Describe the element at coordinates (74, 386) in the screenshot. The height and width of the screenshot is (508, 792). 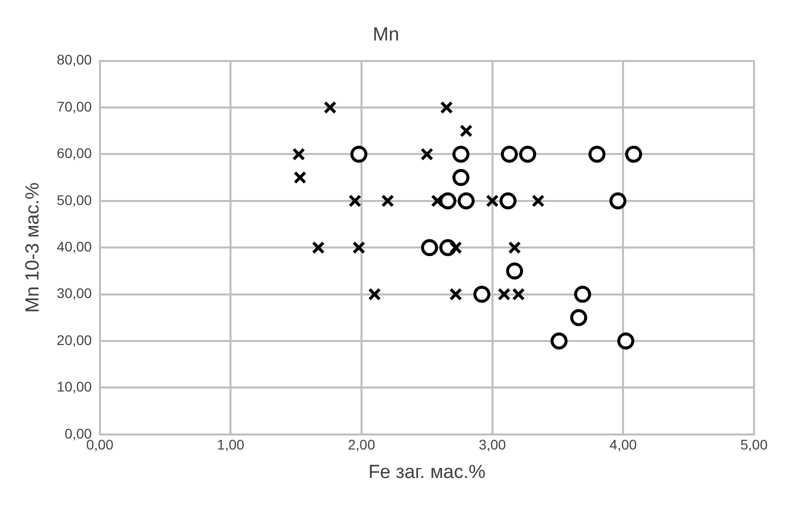
I see `y-tick-label: 10,00` at that location.